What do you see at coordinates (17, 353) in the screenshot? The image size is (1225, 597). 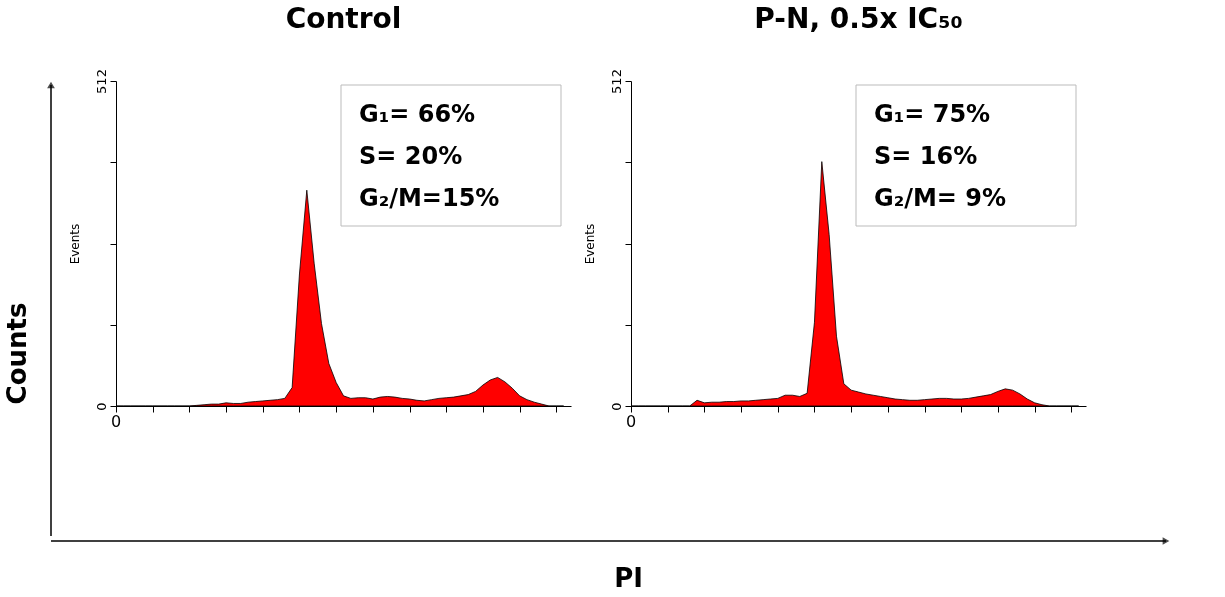 I see `text: Counts` at bounding box center [17, 353].